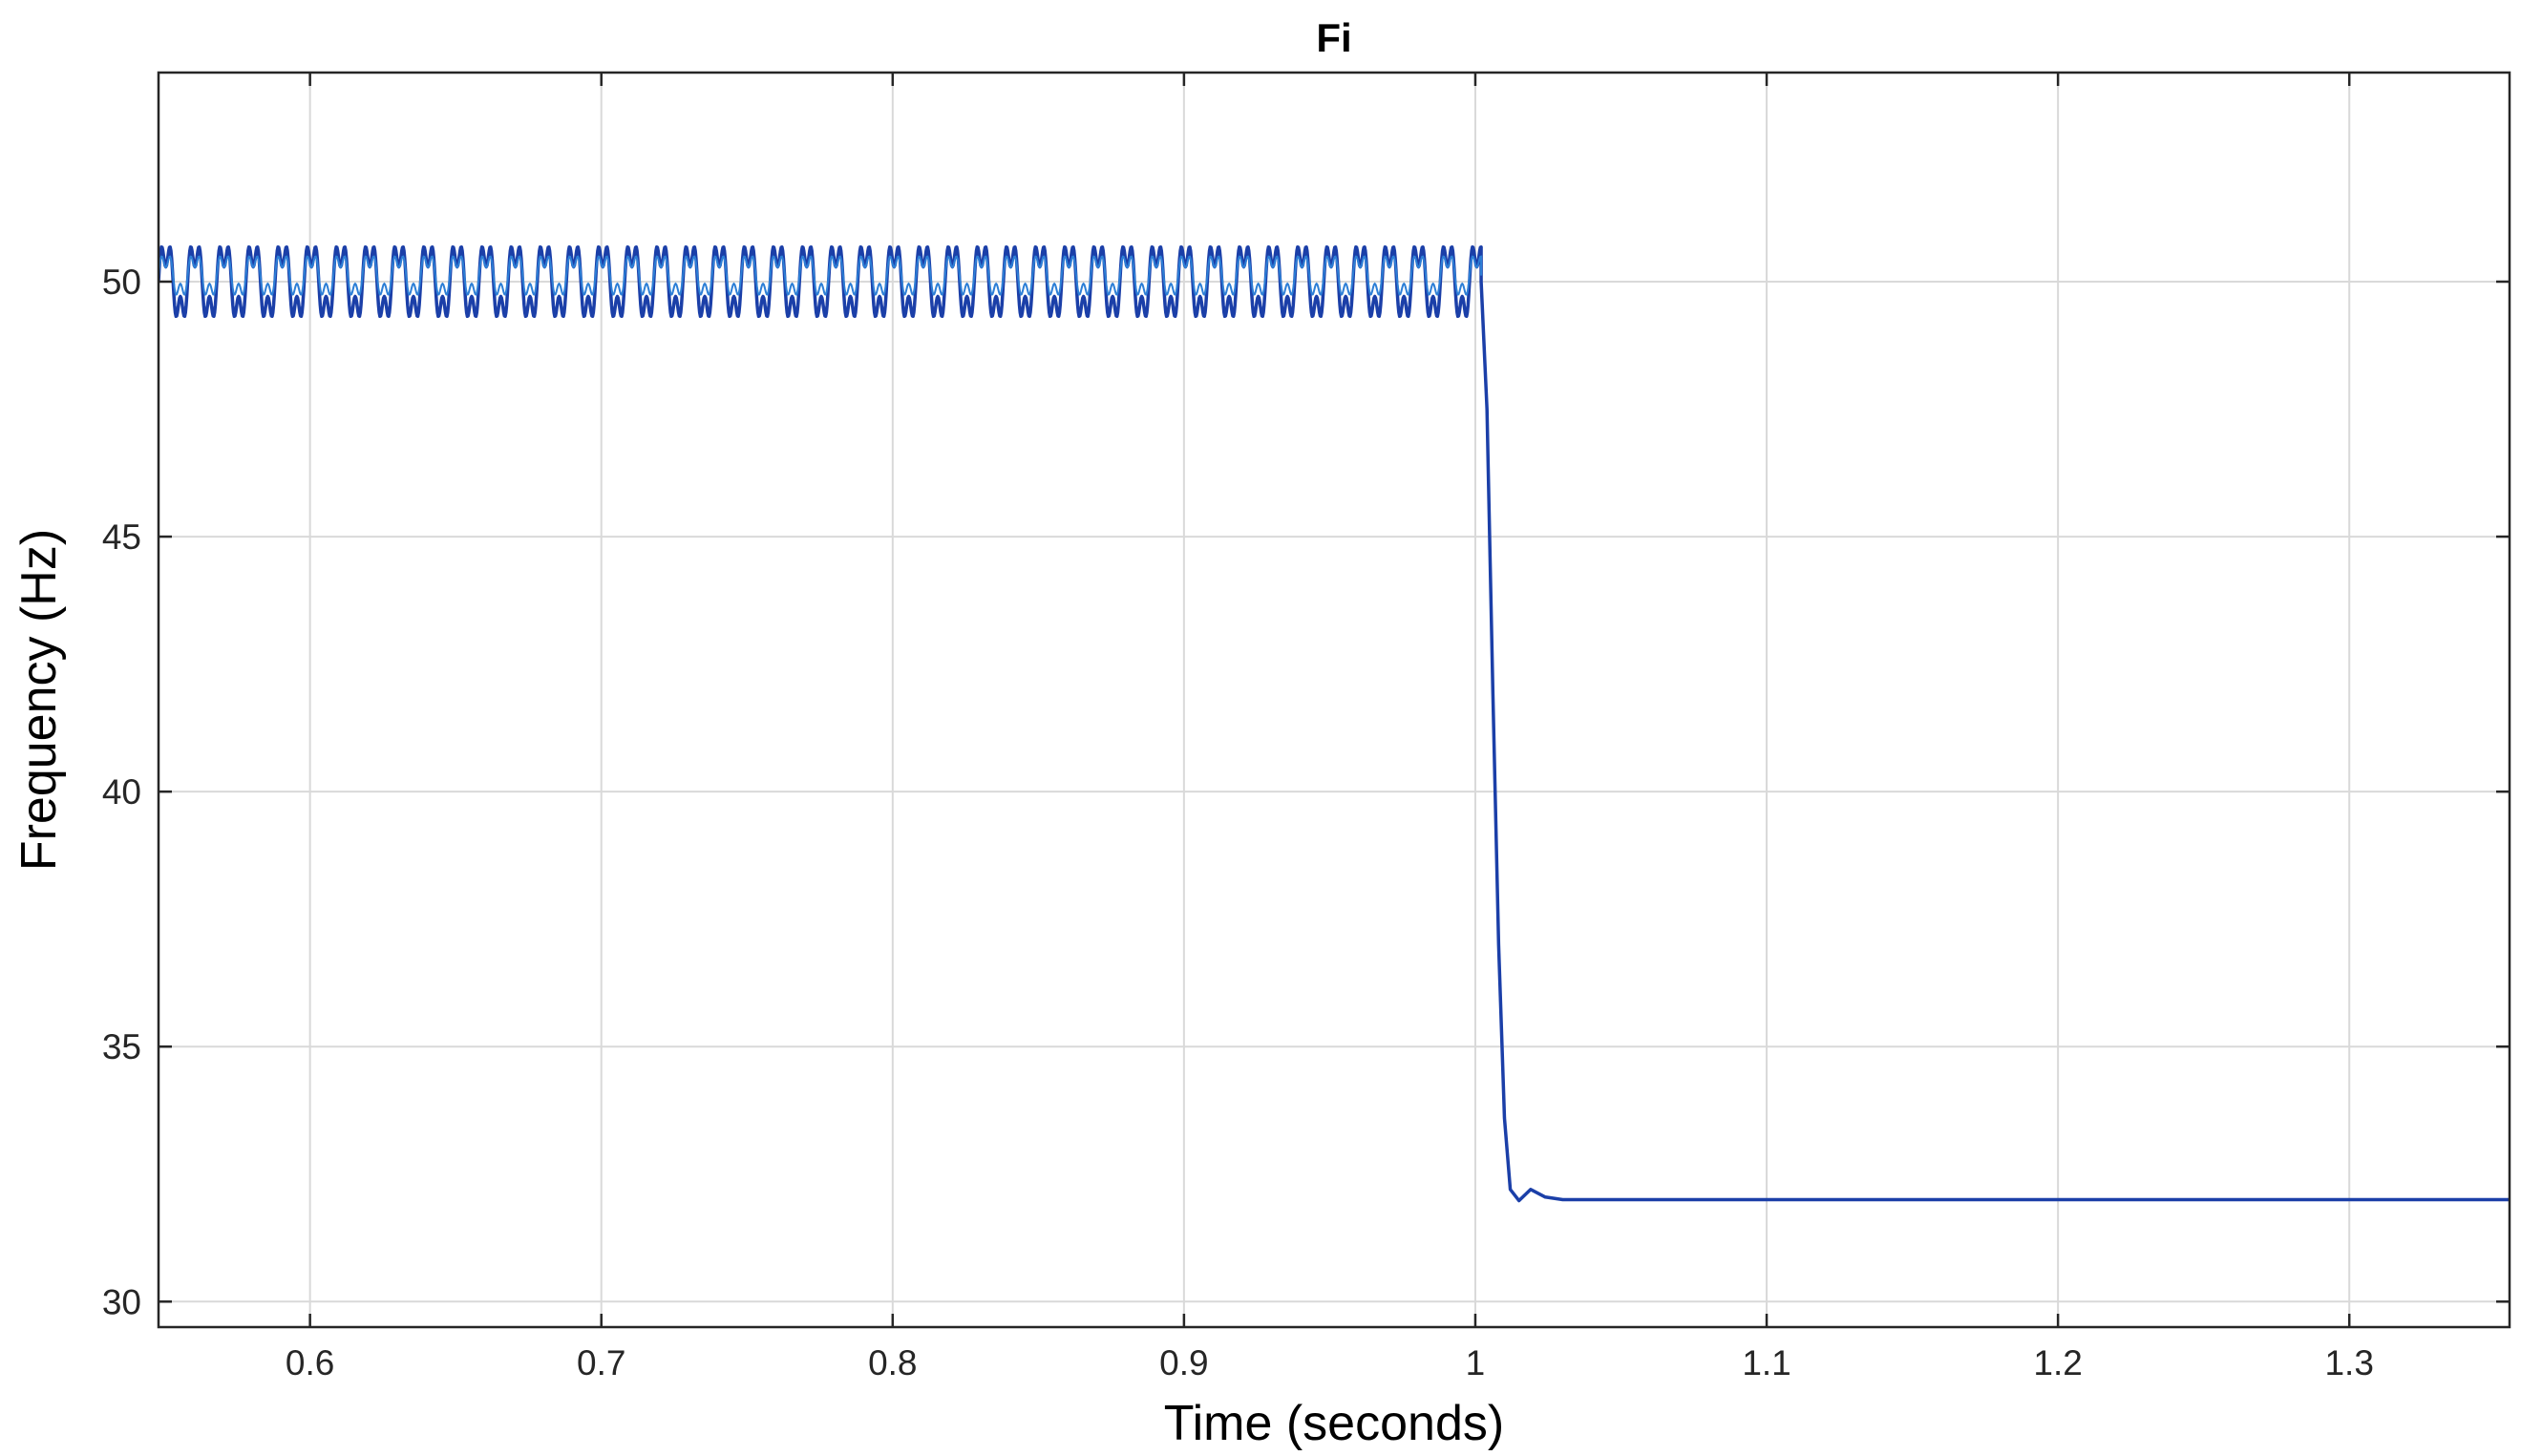 The height and width of the screenshot is (1456, 2521). I want to click on x-axis-title: Time (seconds), so click(1334, 1423).